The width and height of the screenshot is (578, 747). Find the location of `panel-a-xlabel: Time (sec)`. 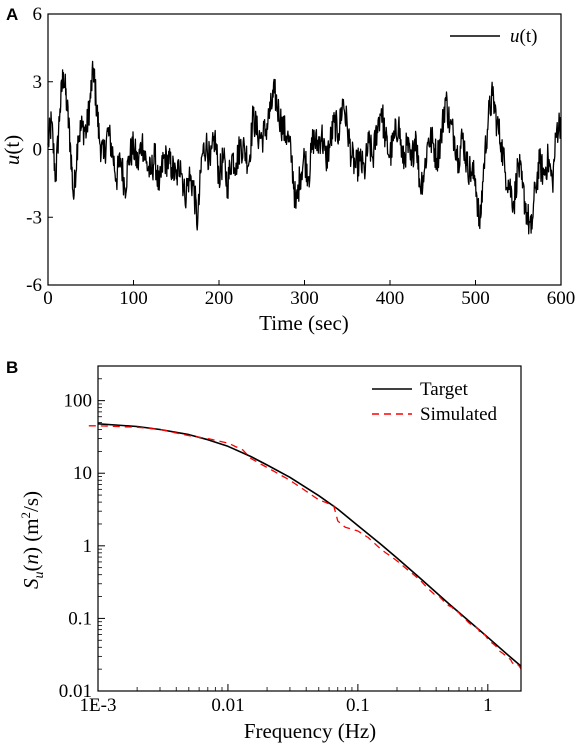

panel-a-xlabel: Time (sec) is located at coordinates (304, 323).